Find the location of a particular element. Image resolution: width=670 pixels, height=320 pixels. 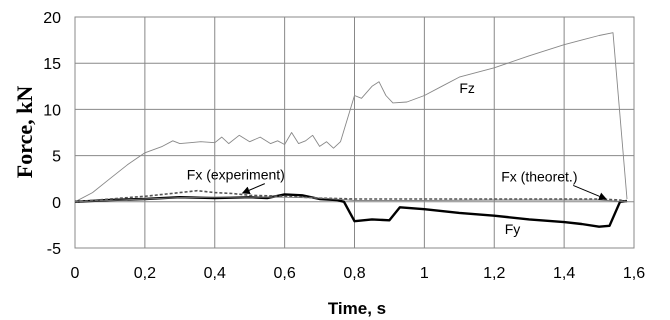

y-tick-label: 15 is located at coordinates (52, 64).